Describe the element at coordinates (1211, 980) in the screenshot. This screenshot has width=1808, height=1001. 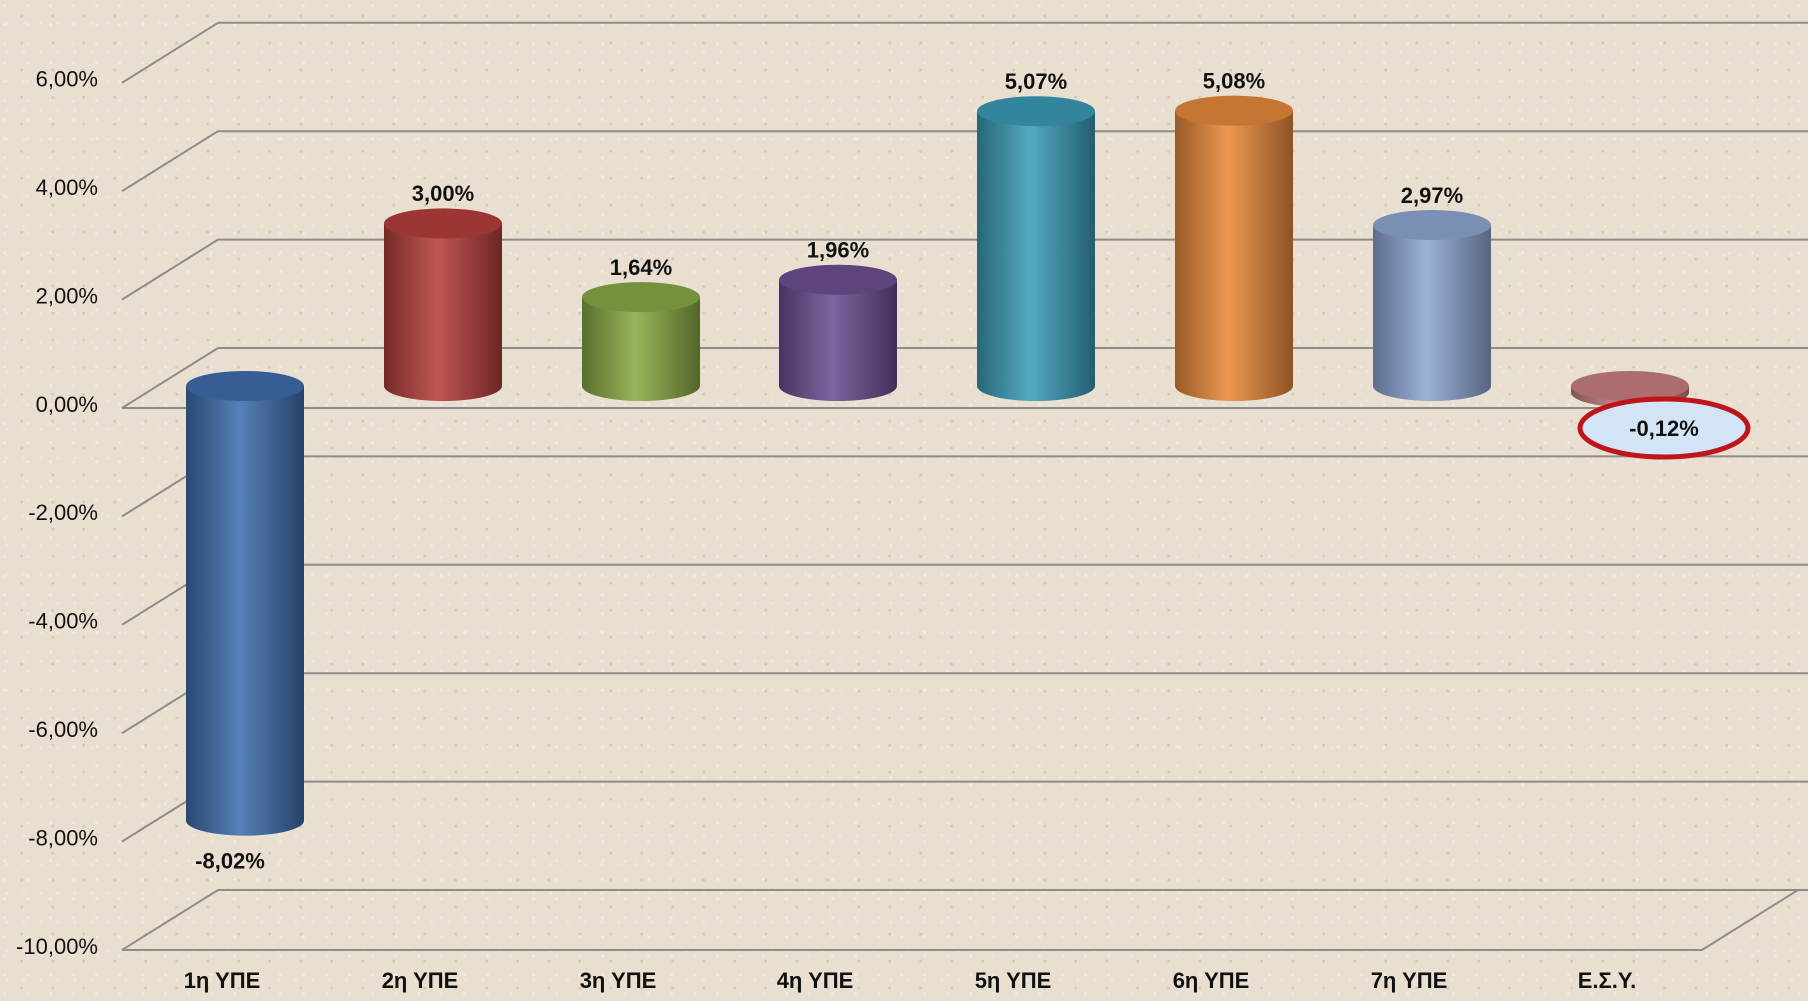
I see `category-label: 6η ΥΠΕ` at that location.